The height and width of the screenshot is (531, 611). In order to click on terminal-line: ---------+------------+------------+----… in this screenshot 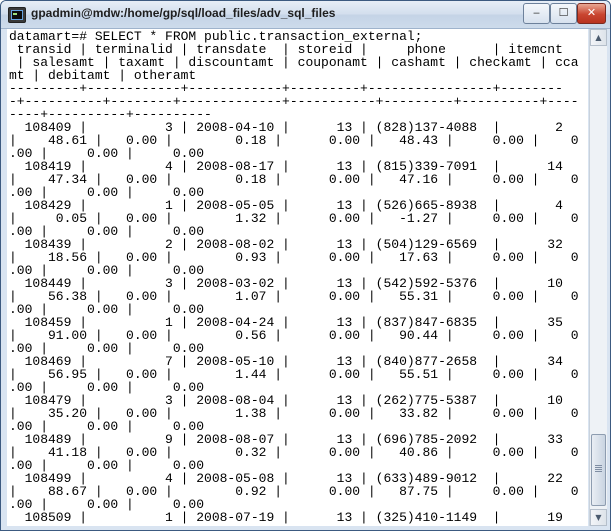, I will do `click(286, 88)`.